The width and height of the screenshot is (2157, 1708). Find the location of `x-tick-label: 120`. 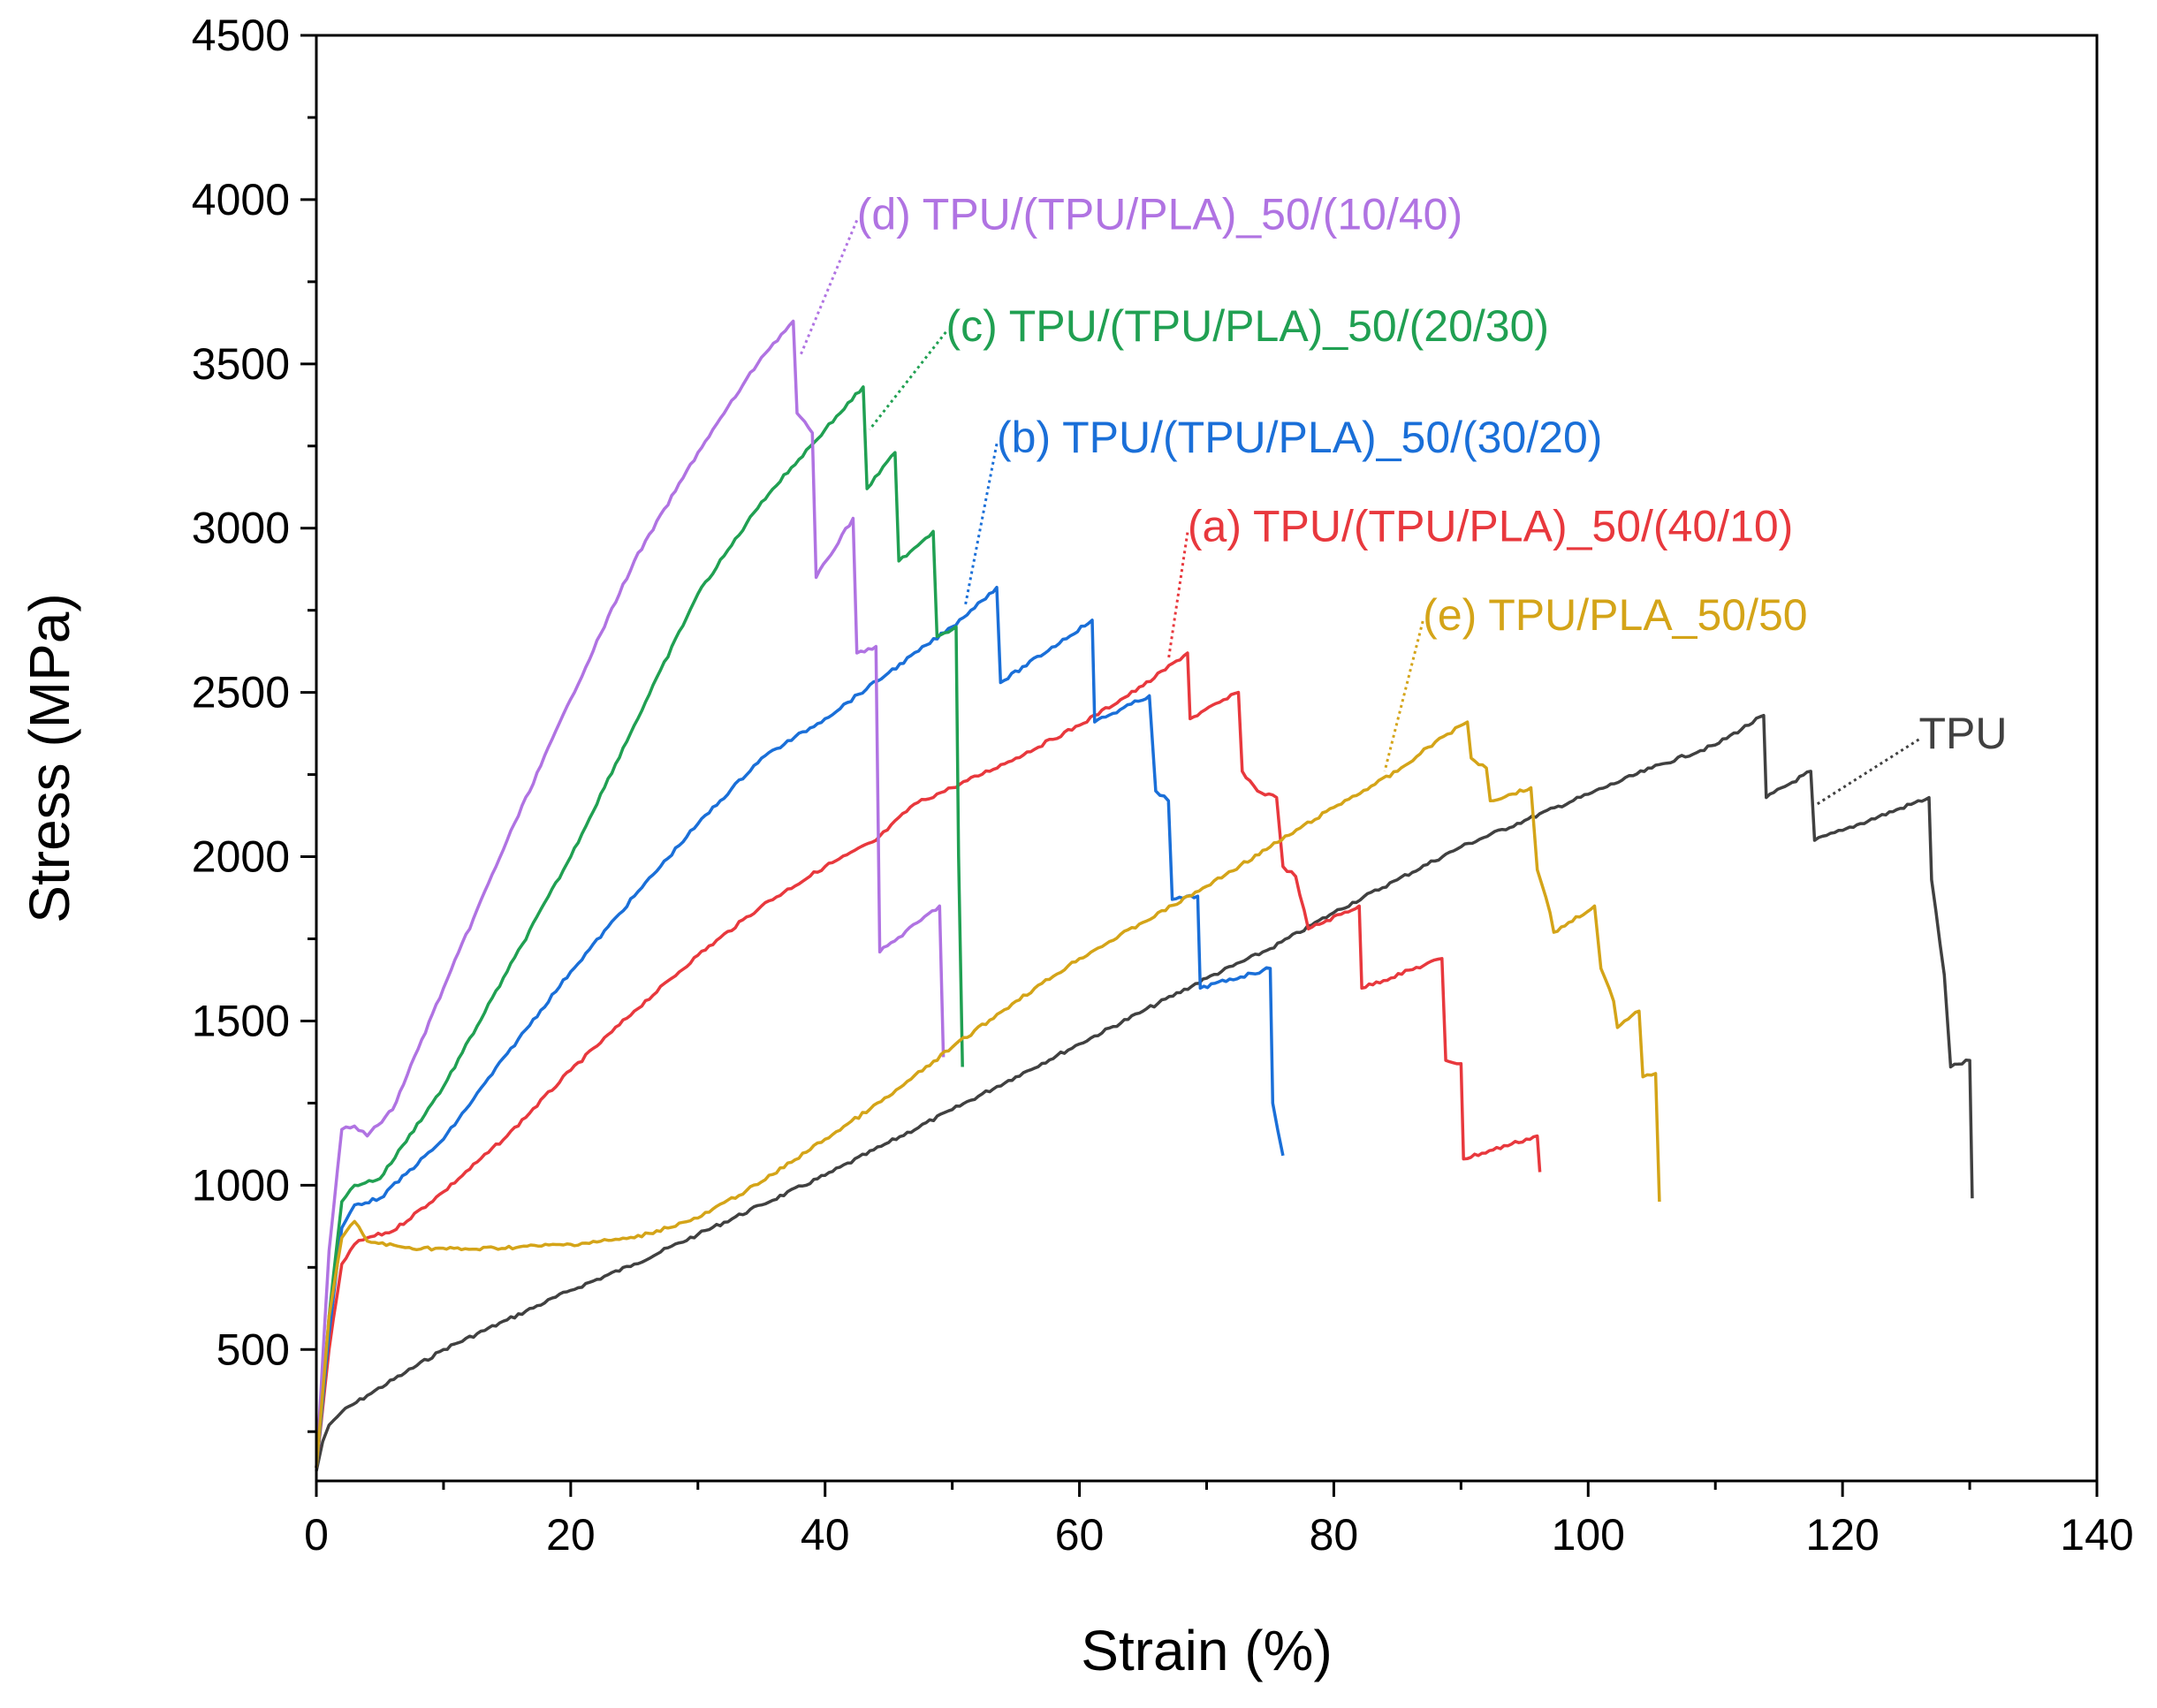

x-tick-label: 120 is located at coordinates (1842, 1535).